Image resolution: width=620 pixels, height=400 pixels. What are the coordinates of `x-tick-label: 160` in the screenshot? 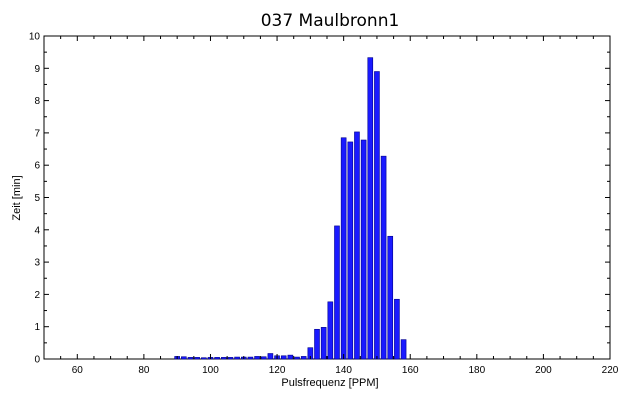 It's located at (410, 370).